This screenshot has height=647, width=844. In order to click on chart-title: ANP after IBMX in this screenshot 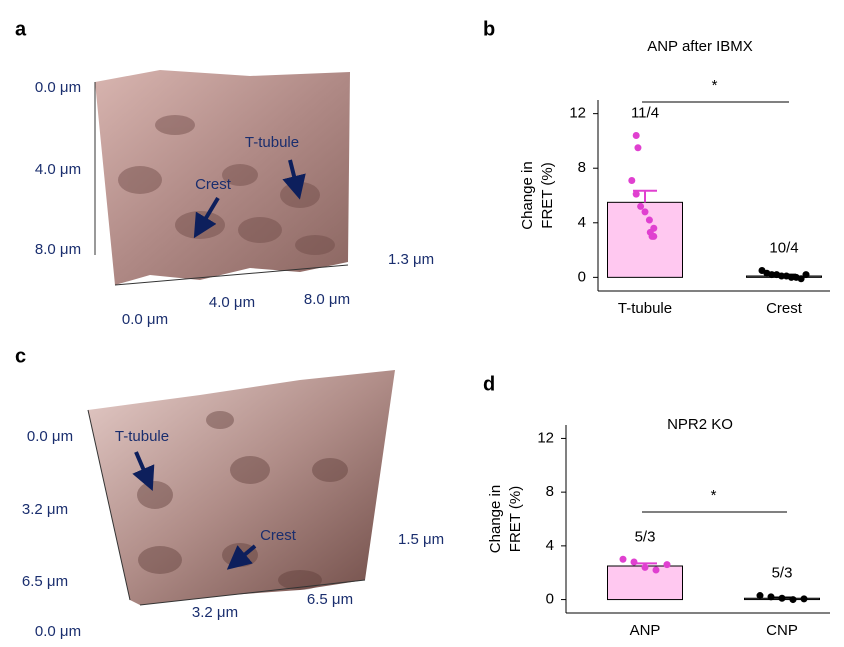, I will do `click(700, 46)`.